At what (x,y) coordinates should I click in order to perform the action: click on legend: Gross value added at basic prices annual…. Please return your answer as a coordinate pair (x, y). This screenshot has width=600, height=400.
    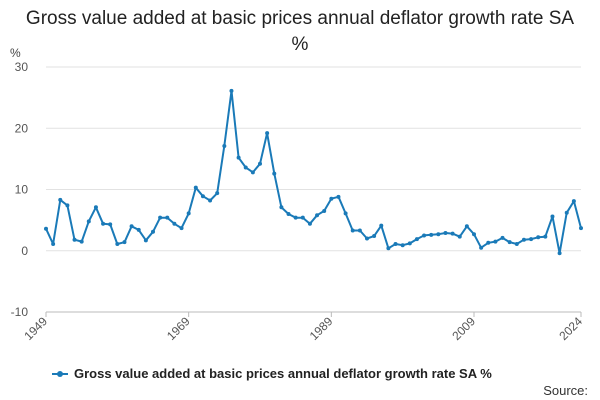
    Looking at the image, I should click on (272, 373).